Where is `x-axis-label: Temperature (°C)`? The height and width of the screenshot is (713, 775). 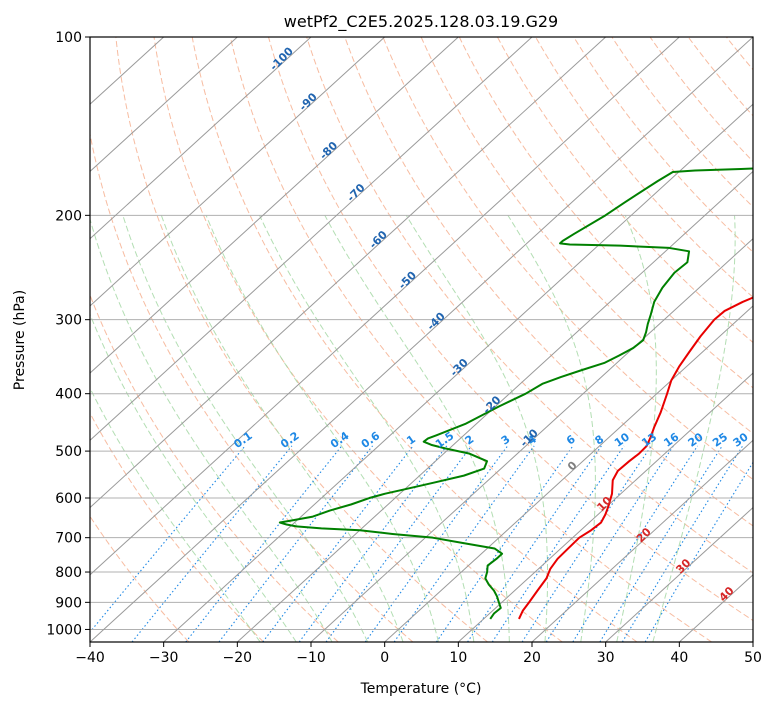 x-axis-label: Temperature (°C) is located at coordinates (421, 689).